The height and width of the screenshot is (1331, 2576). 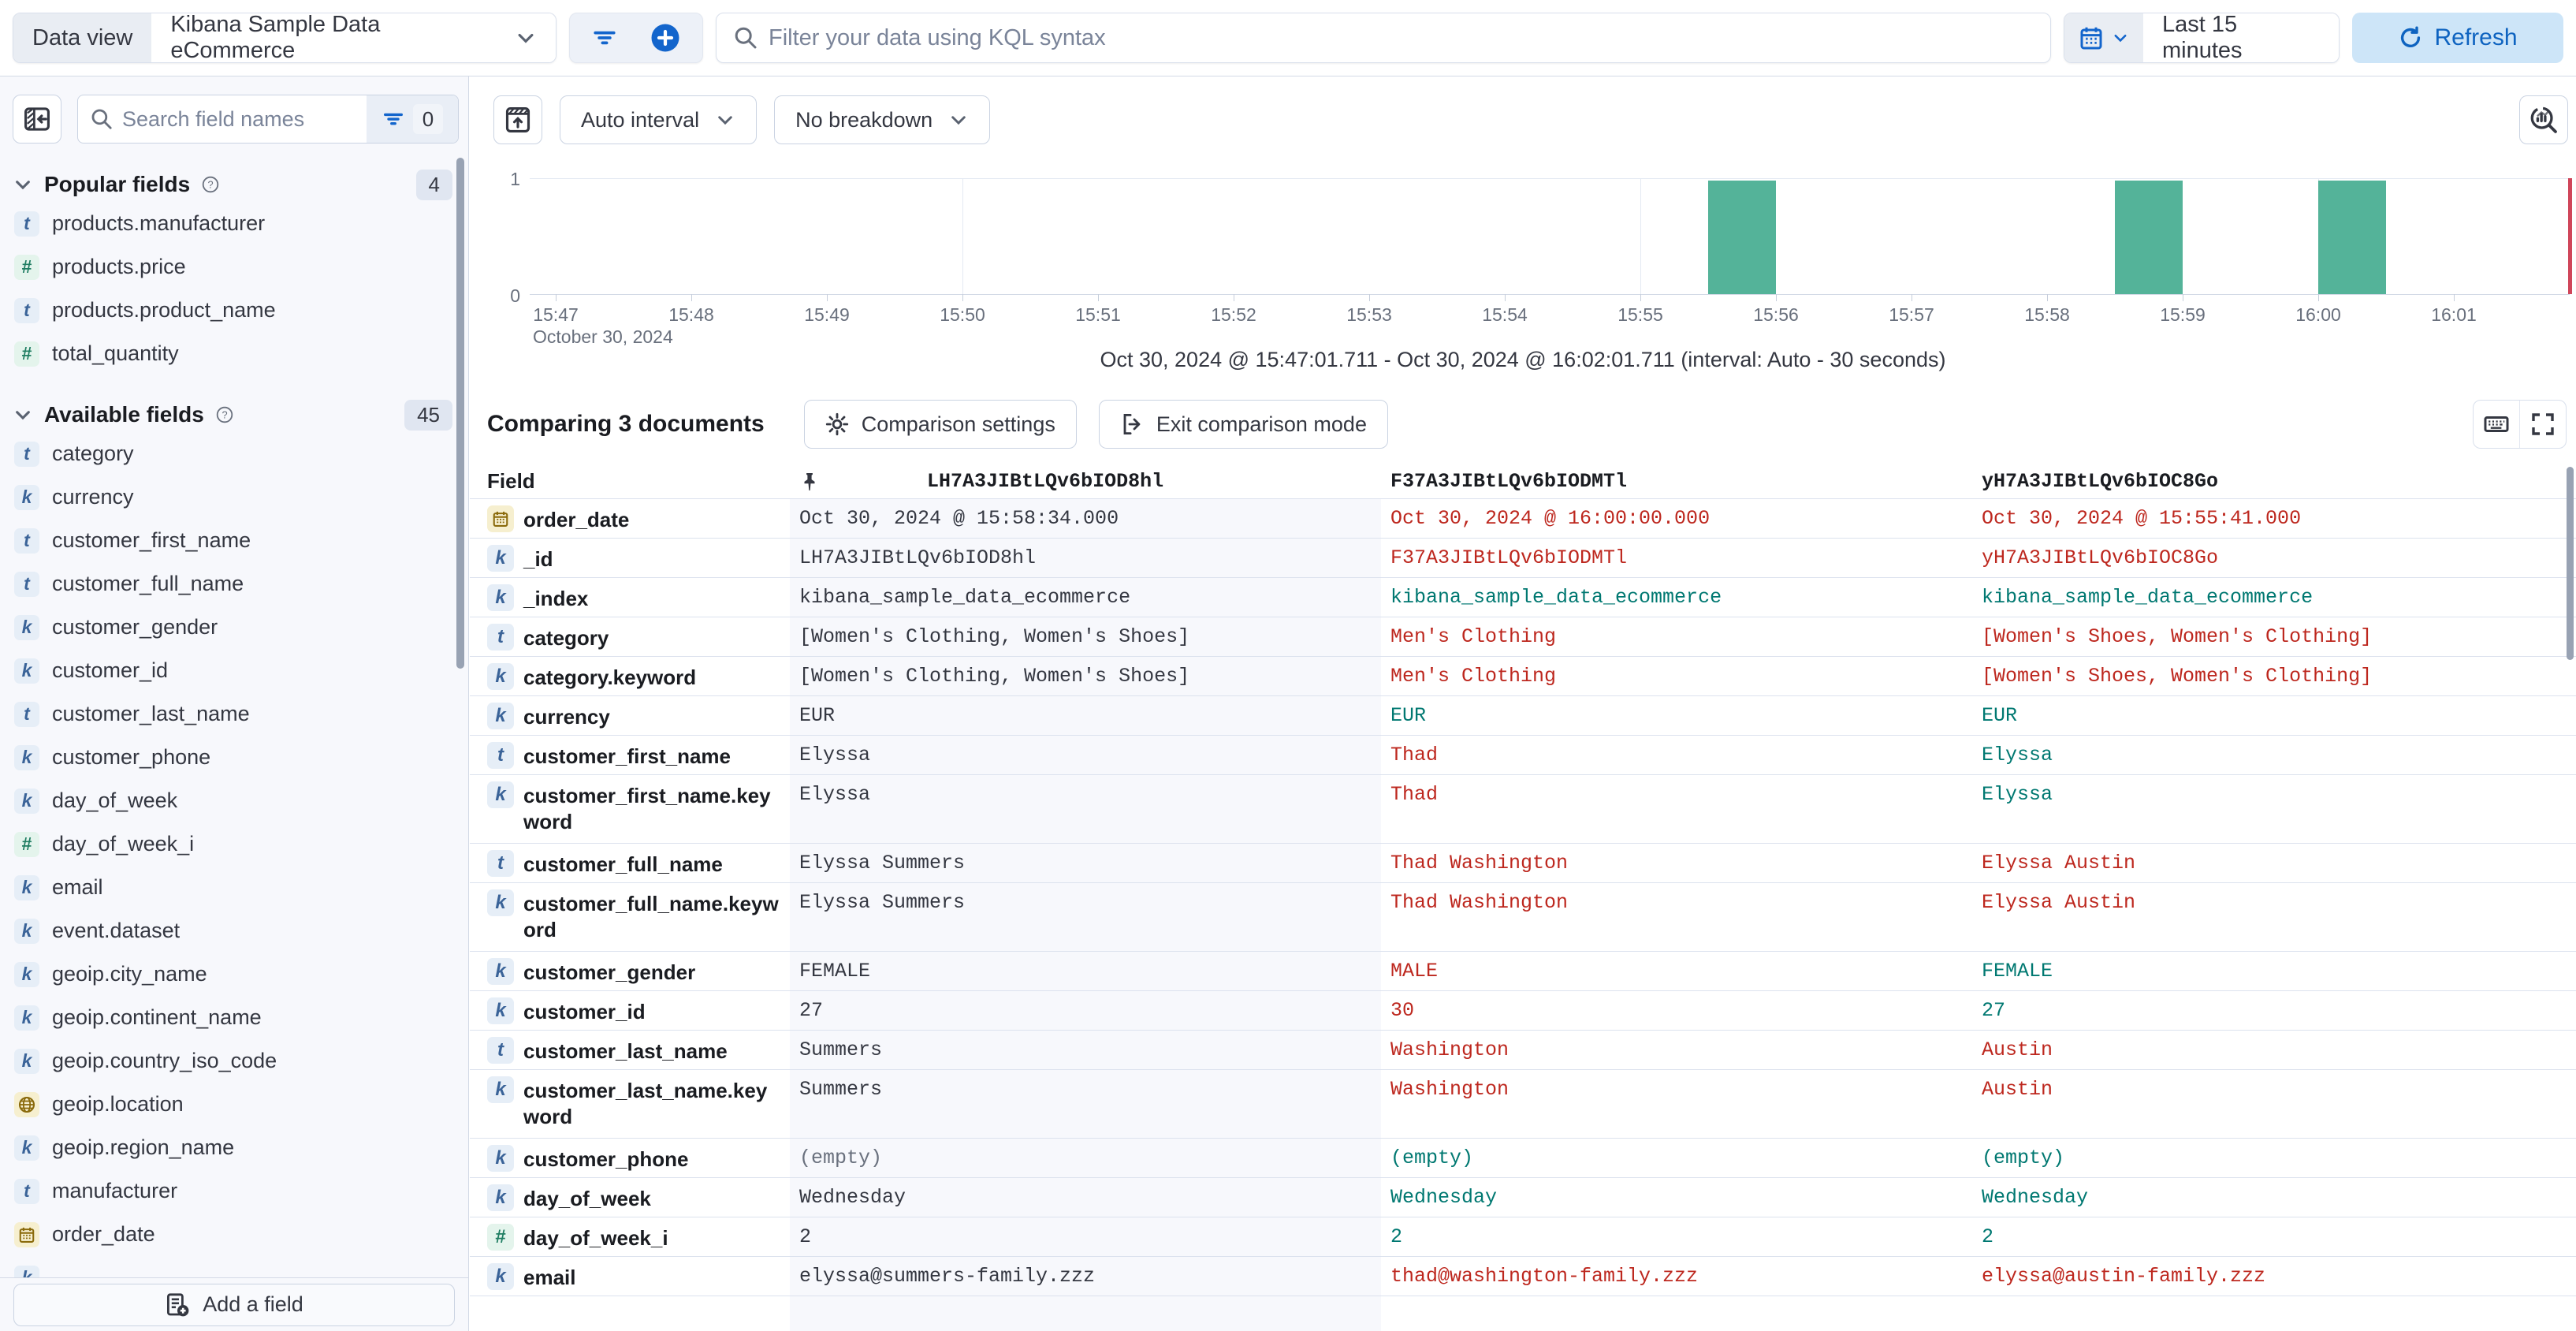 I want to click on doc-column-header-1: F37A3JIBtLQv6bIODMTl, so click(x=1509, y=481).